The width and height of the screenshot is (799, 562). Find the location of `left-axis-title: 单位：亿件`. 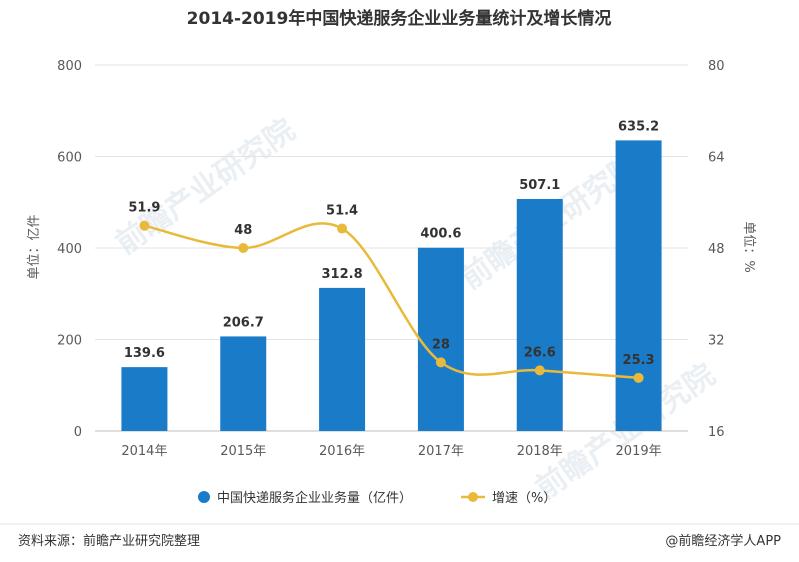

left-axis-title: 单位：亿件 is located at coordinates (34, 246).